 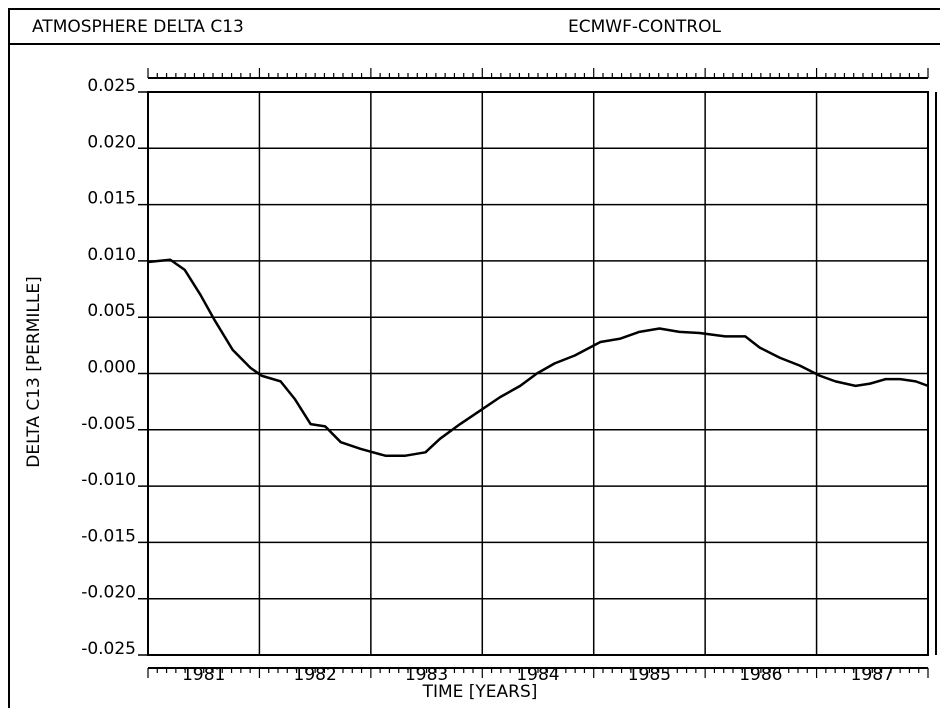 I want to click on y-tick-label: -0.015, so click(x=108, y=536).